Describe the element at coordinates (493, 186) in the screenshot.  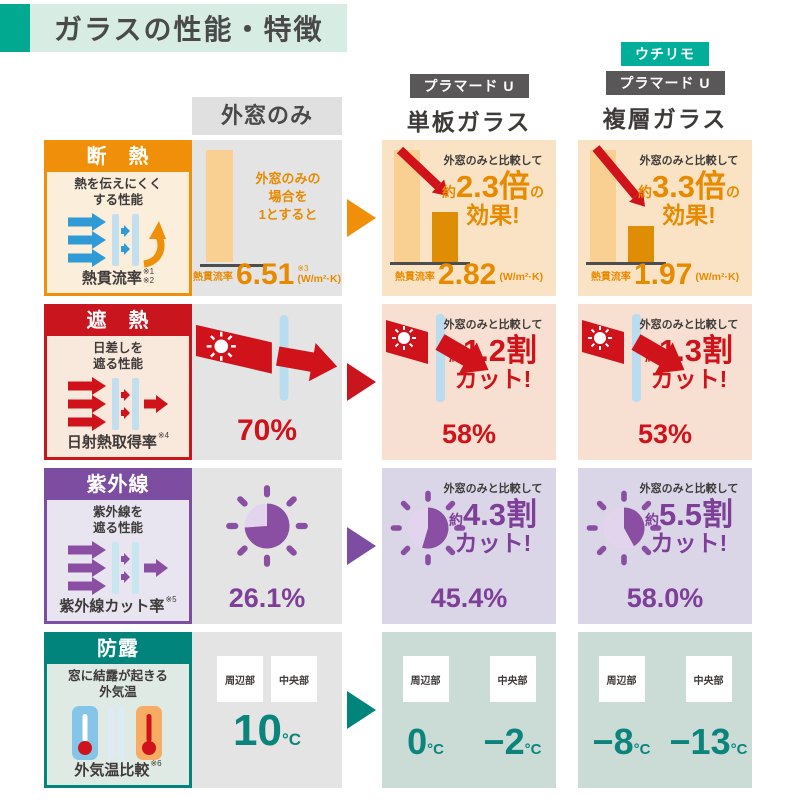
I see `effect-multiplier: 2.3倍` at that location.